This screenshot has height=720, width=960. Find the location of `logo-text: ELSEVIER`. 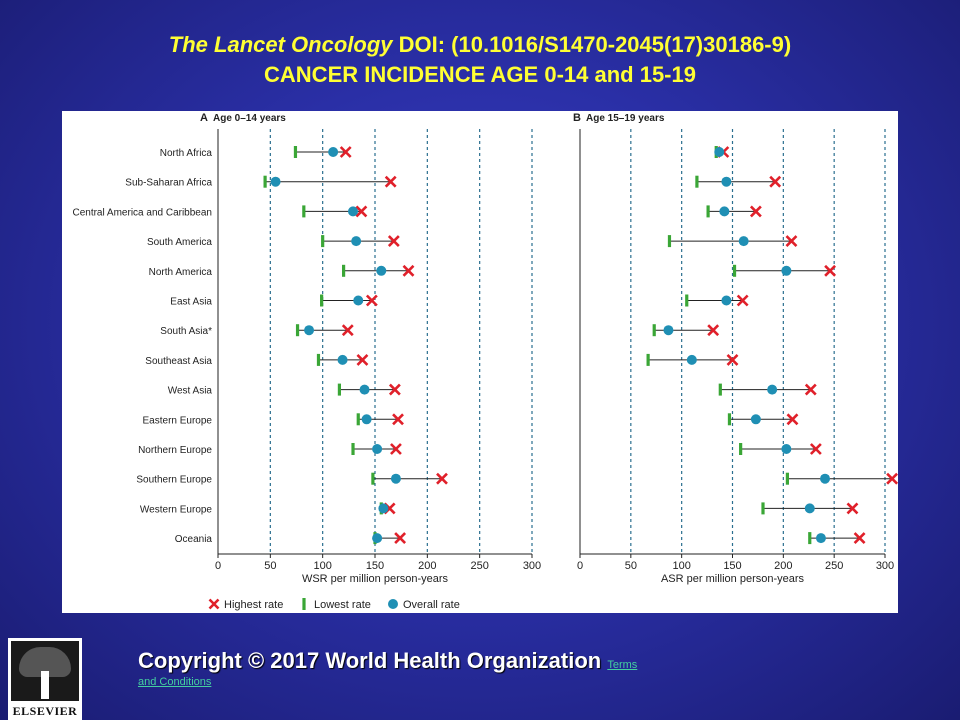

logo-text: ELSEVIER is located at coordinates (45, 711).